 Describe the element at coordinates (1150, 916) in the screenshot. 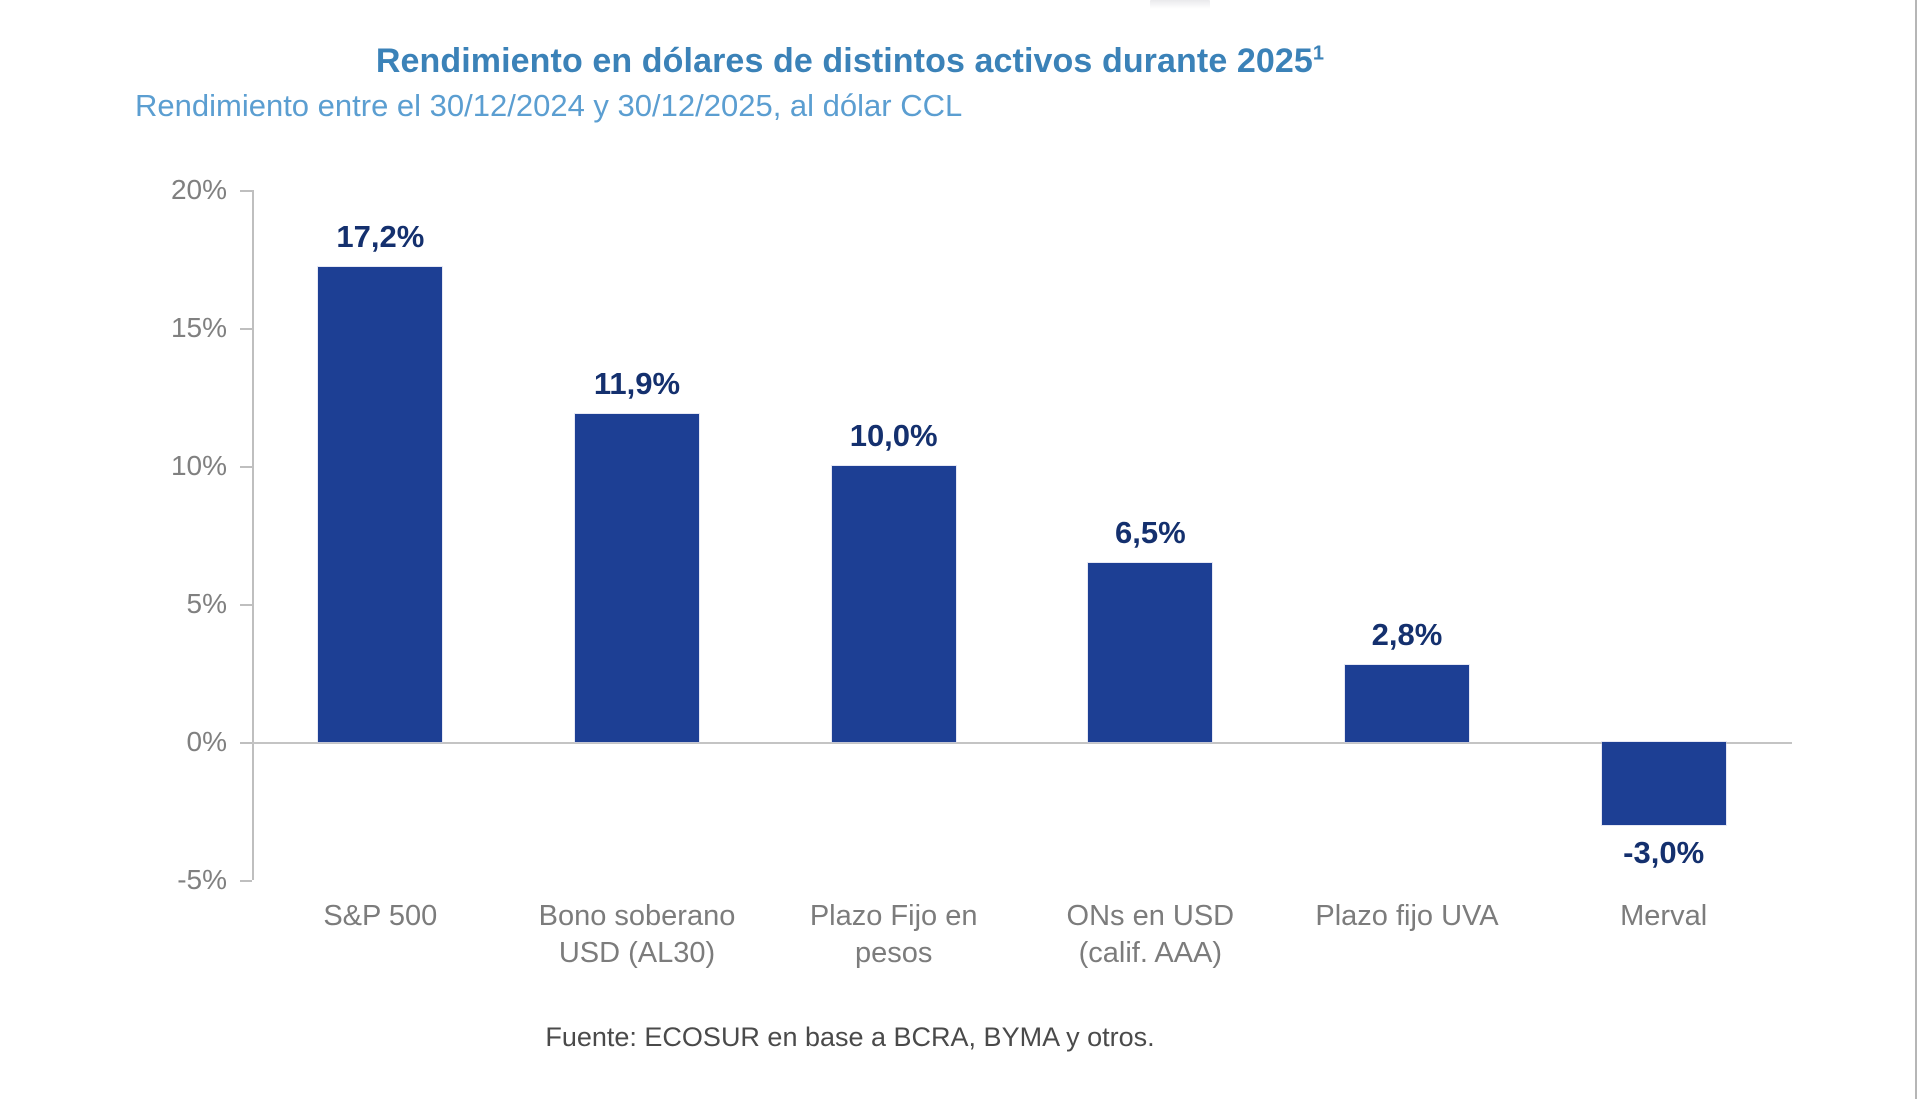

I see `x-axis-category-label-line: ONs en USD` at that location.